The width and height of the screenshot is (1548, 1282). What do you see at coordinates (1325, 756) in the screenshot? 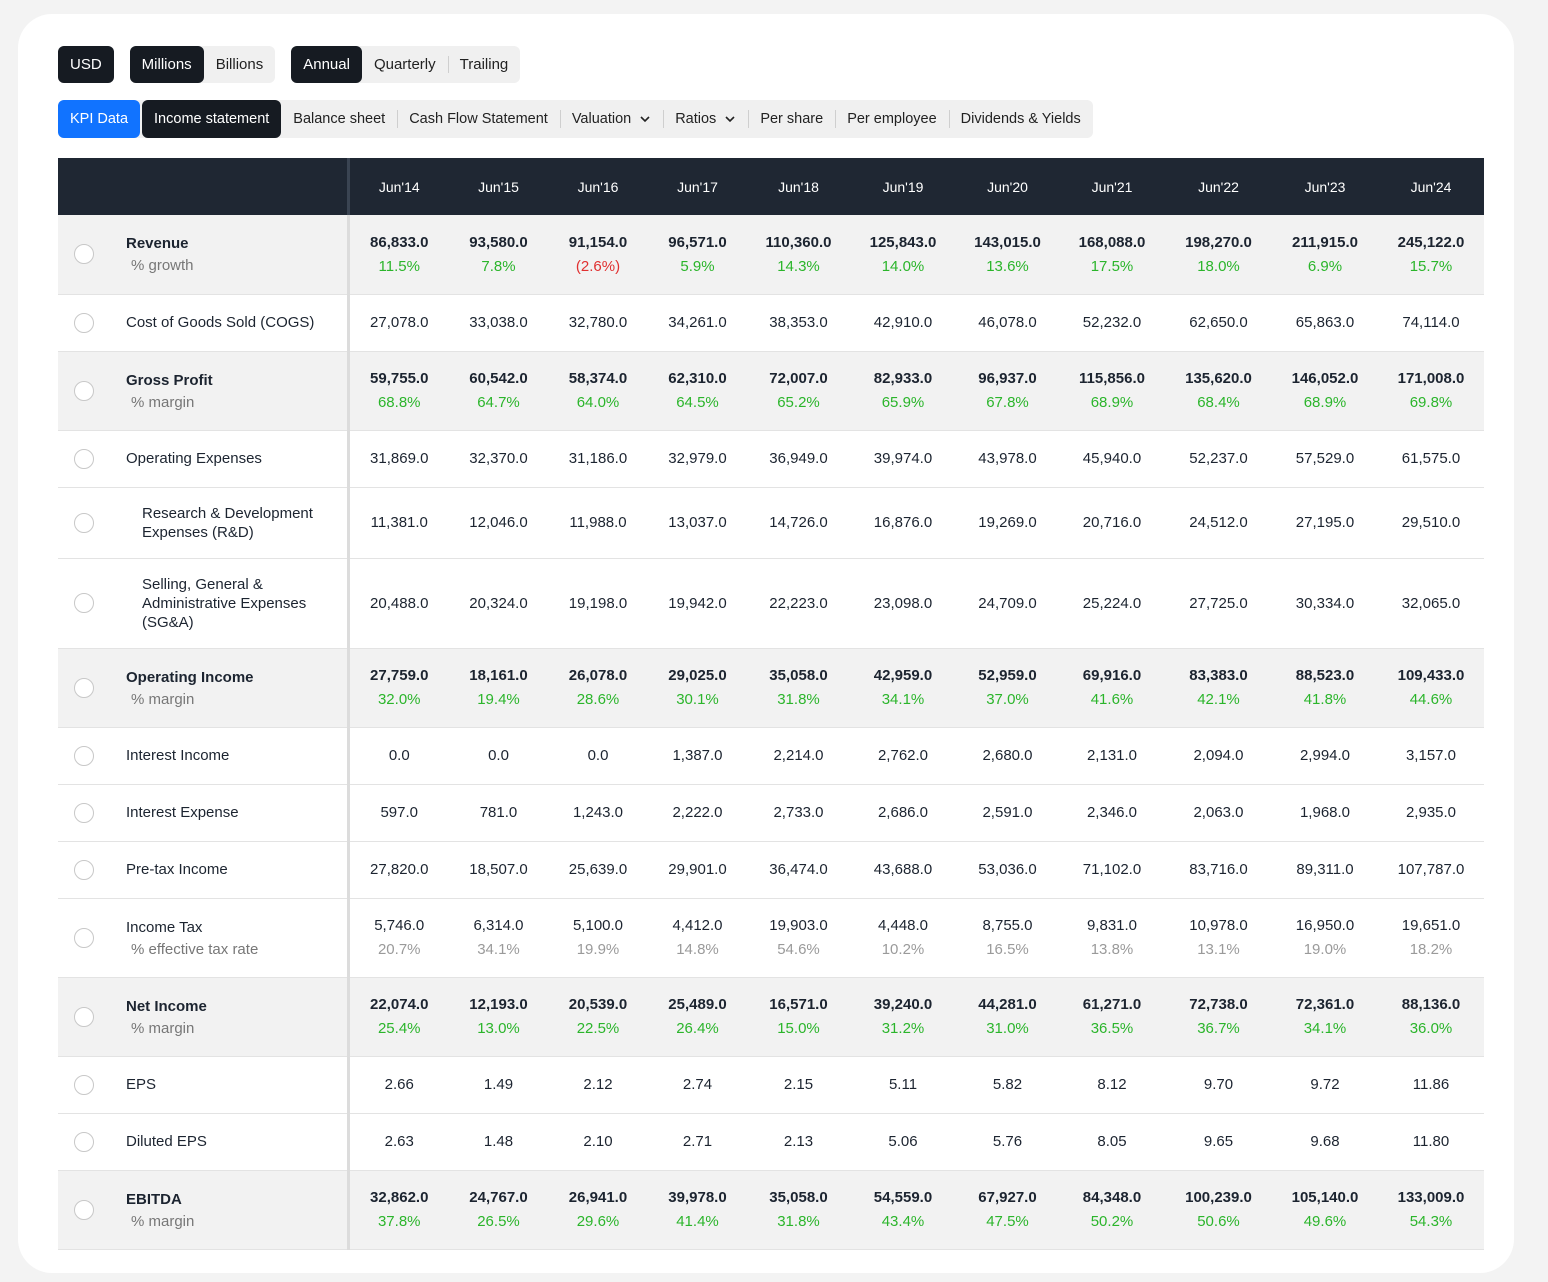
I see `value-cell: 2,994.0` at bounding box center [1325, 756].